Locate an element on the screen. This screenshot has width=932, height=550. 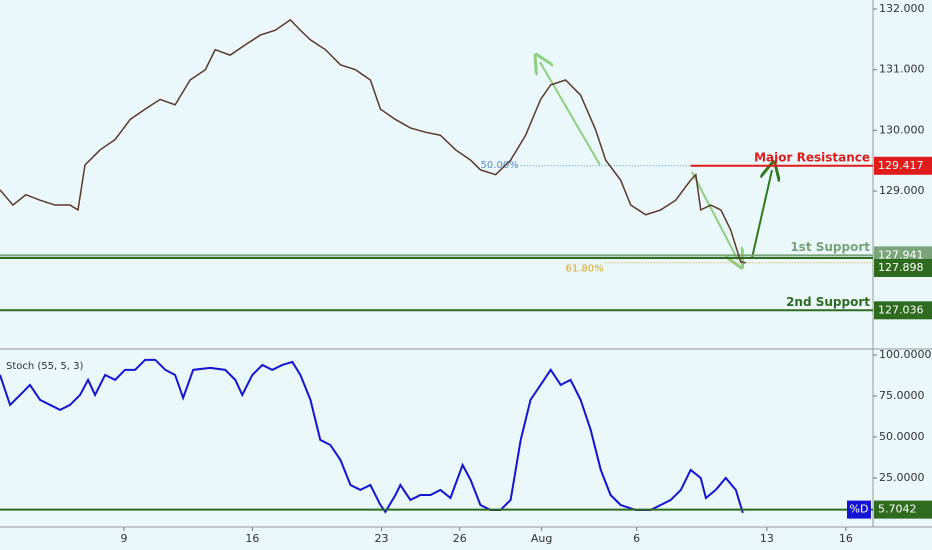
y-tick-label: 75.0000 is located at coordinates (902, 395).